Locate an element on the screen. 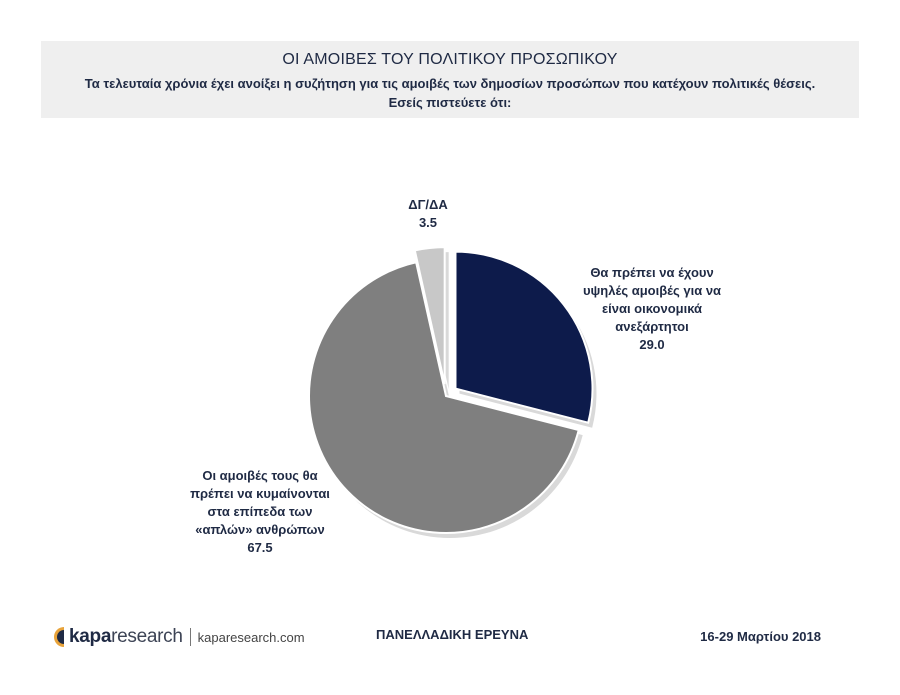 The image size is (900, 695). slice-value: 67.5 is located at coordinates (260, 547).